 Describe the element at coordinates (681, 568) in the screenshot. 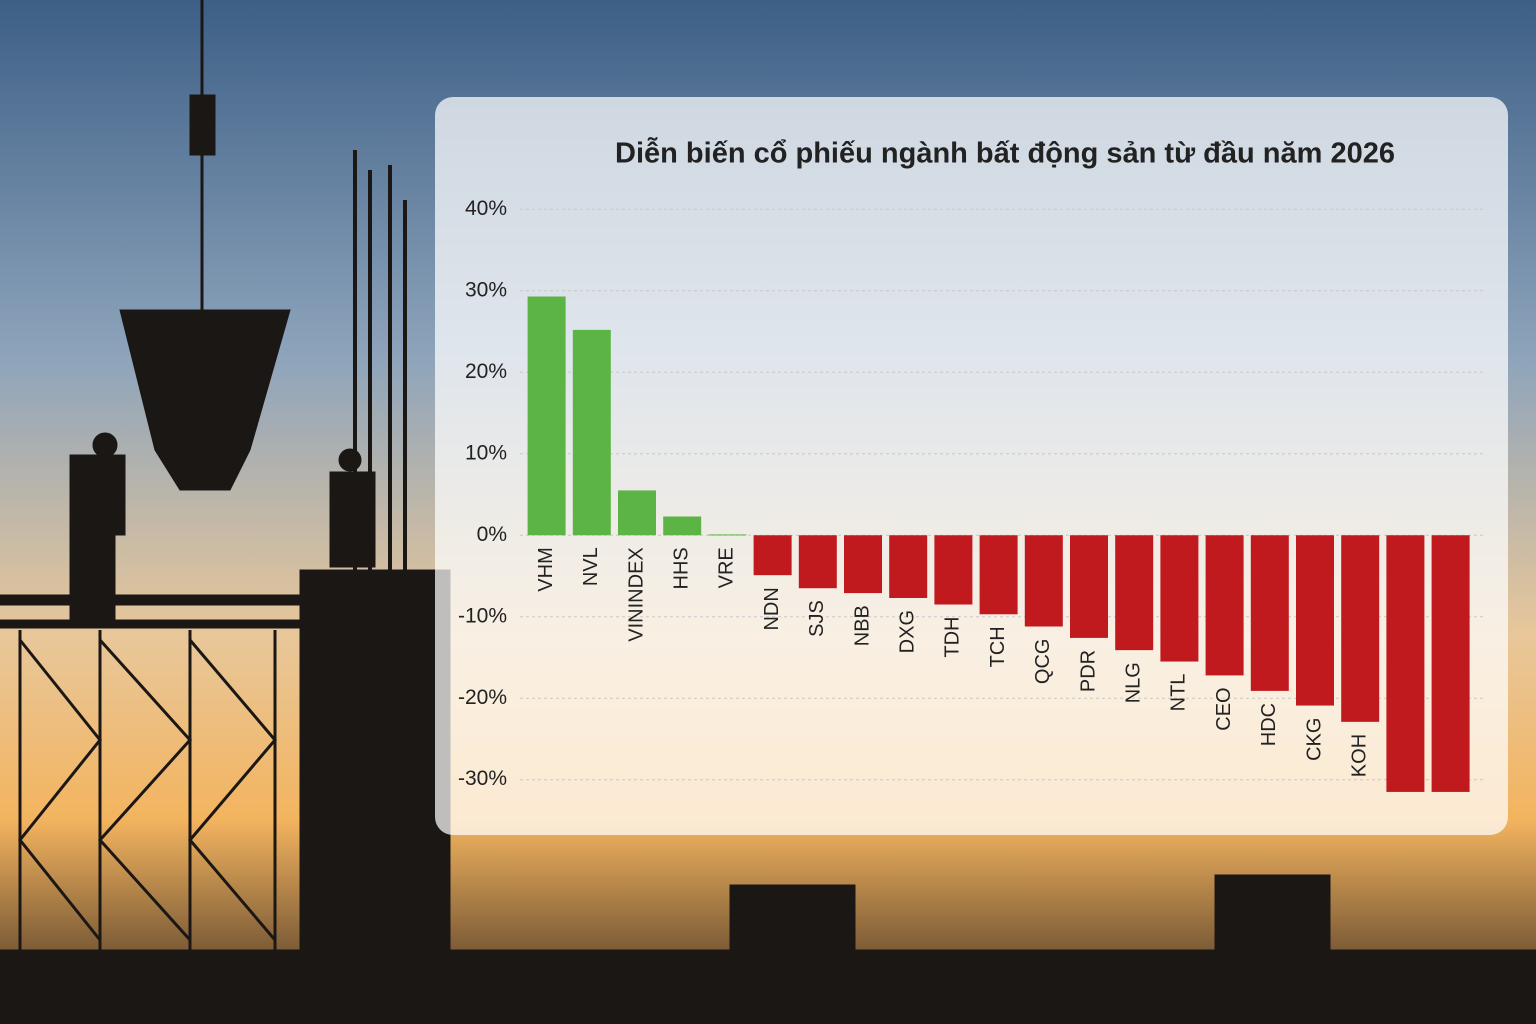

I see `x-tick-label: HHS` at that location.